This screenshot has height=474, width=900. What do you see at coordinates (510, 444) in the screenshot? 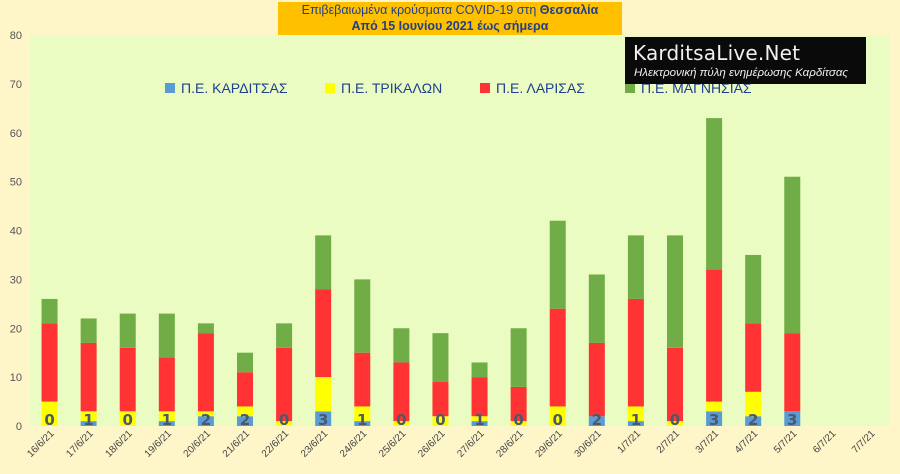
I see `x-tick-label: 28/6/21` at bounding box center [510, 444].